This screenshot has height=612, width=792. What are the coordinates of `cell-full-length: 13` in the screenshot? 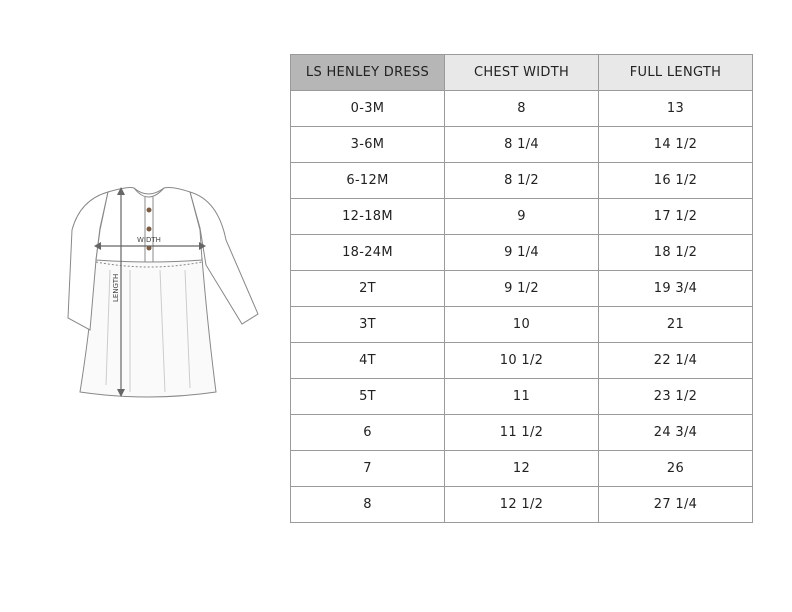 It's located at (675, 108).